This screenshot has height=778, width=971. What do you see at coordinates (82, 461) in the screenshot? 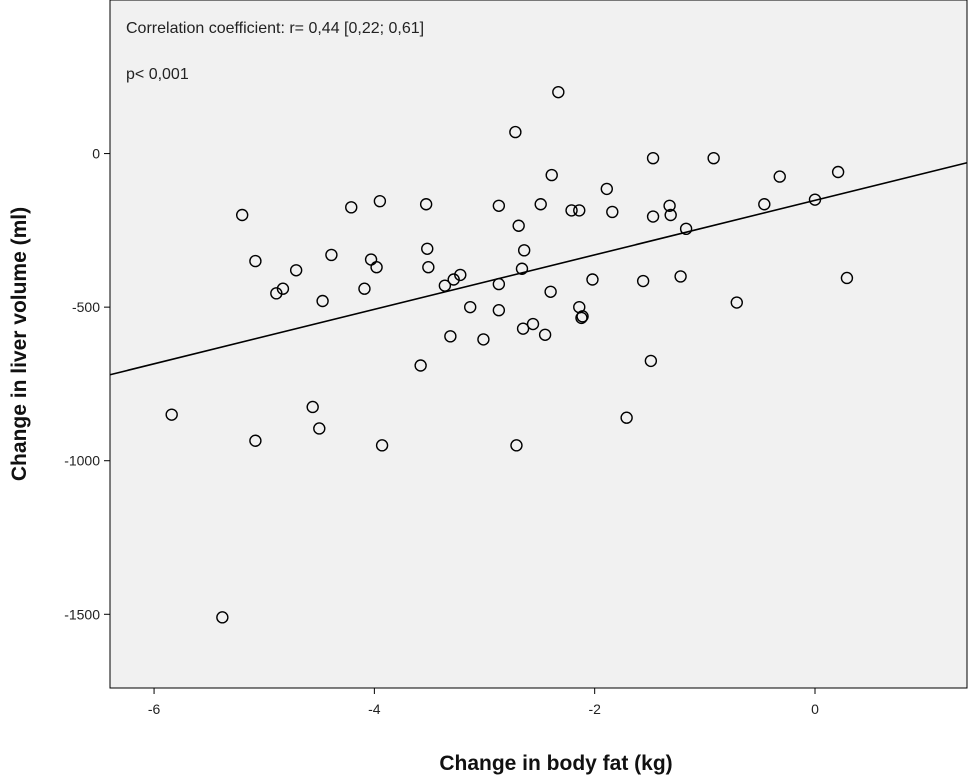
I see `y-tick-label: -1000` at bounding box center [82, 461].